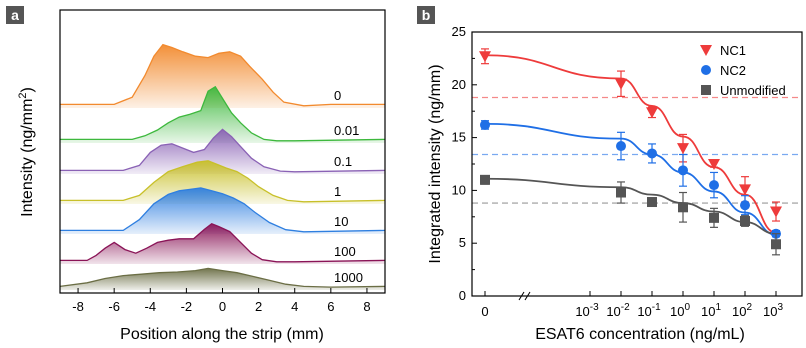  I want to click on concentration-label: 10, so click(341, 221).